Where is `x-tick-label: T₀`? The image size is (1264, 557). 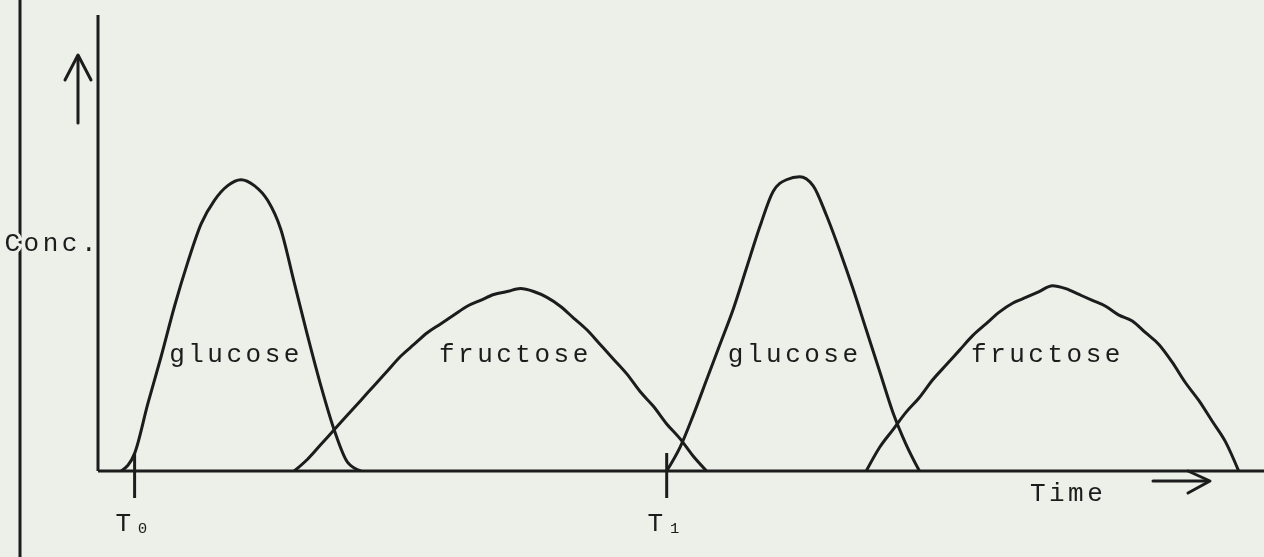
x-tick-label: T₀ is located at coordinates (134, 524).